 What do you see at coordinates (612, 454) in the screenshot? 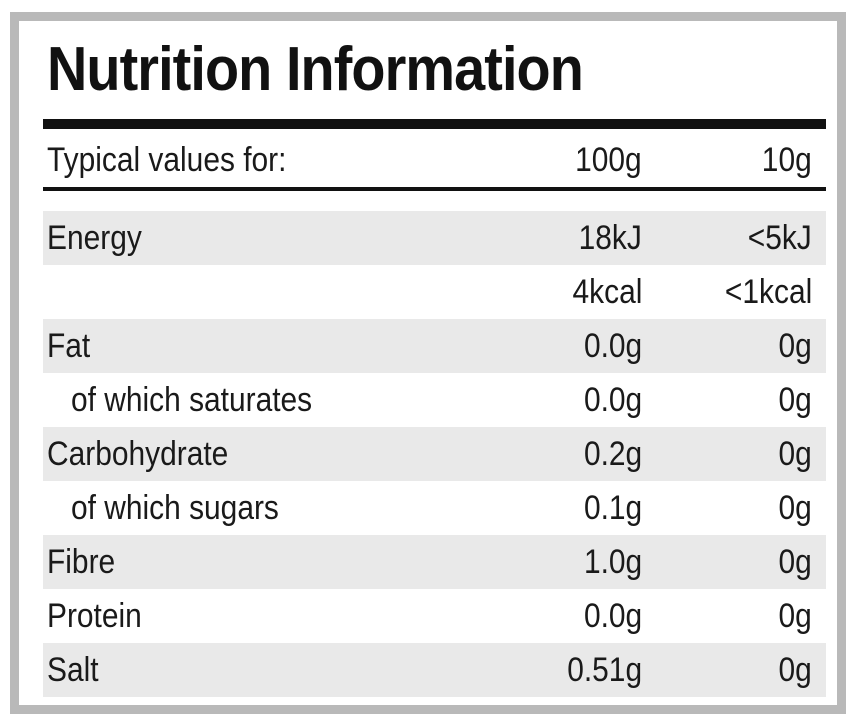
I see `value-per-100g: 0.2g` at bounding box center [612, 454].